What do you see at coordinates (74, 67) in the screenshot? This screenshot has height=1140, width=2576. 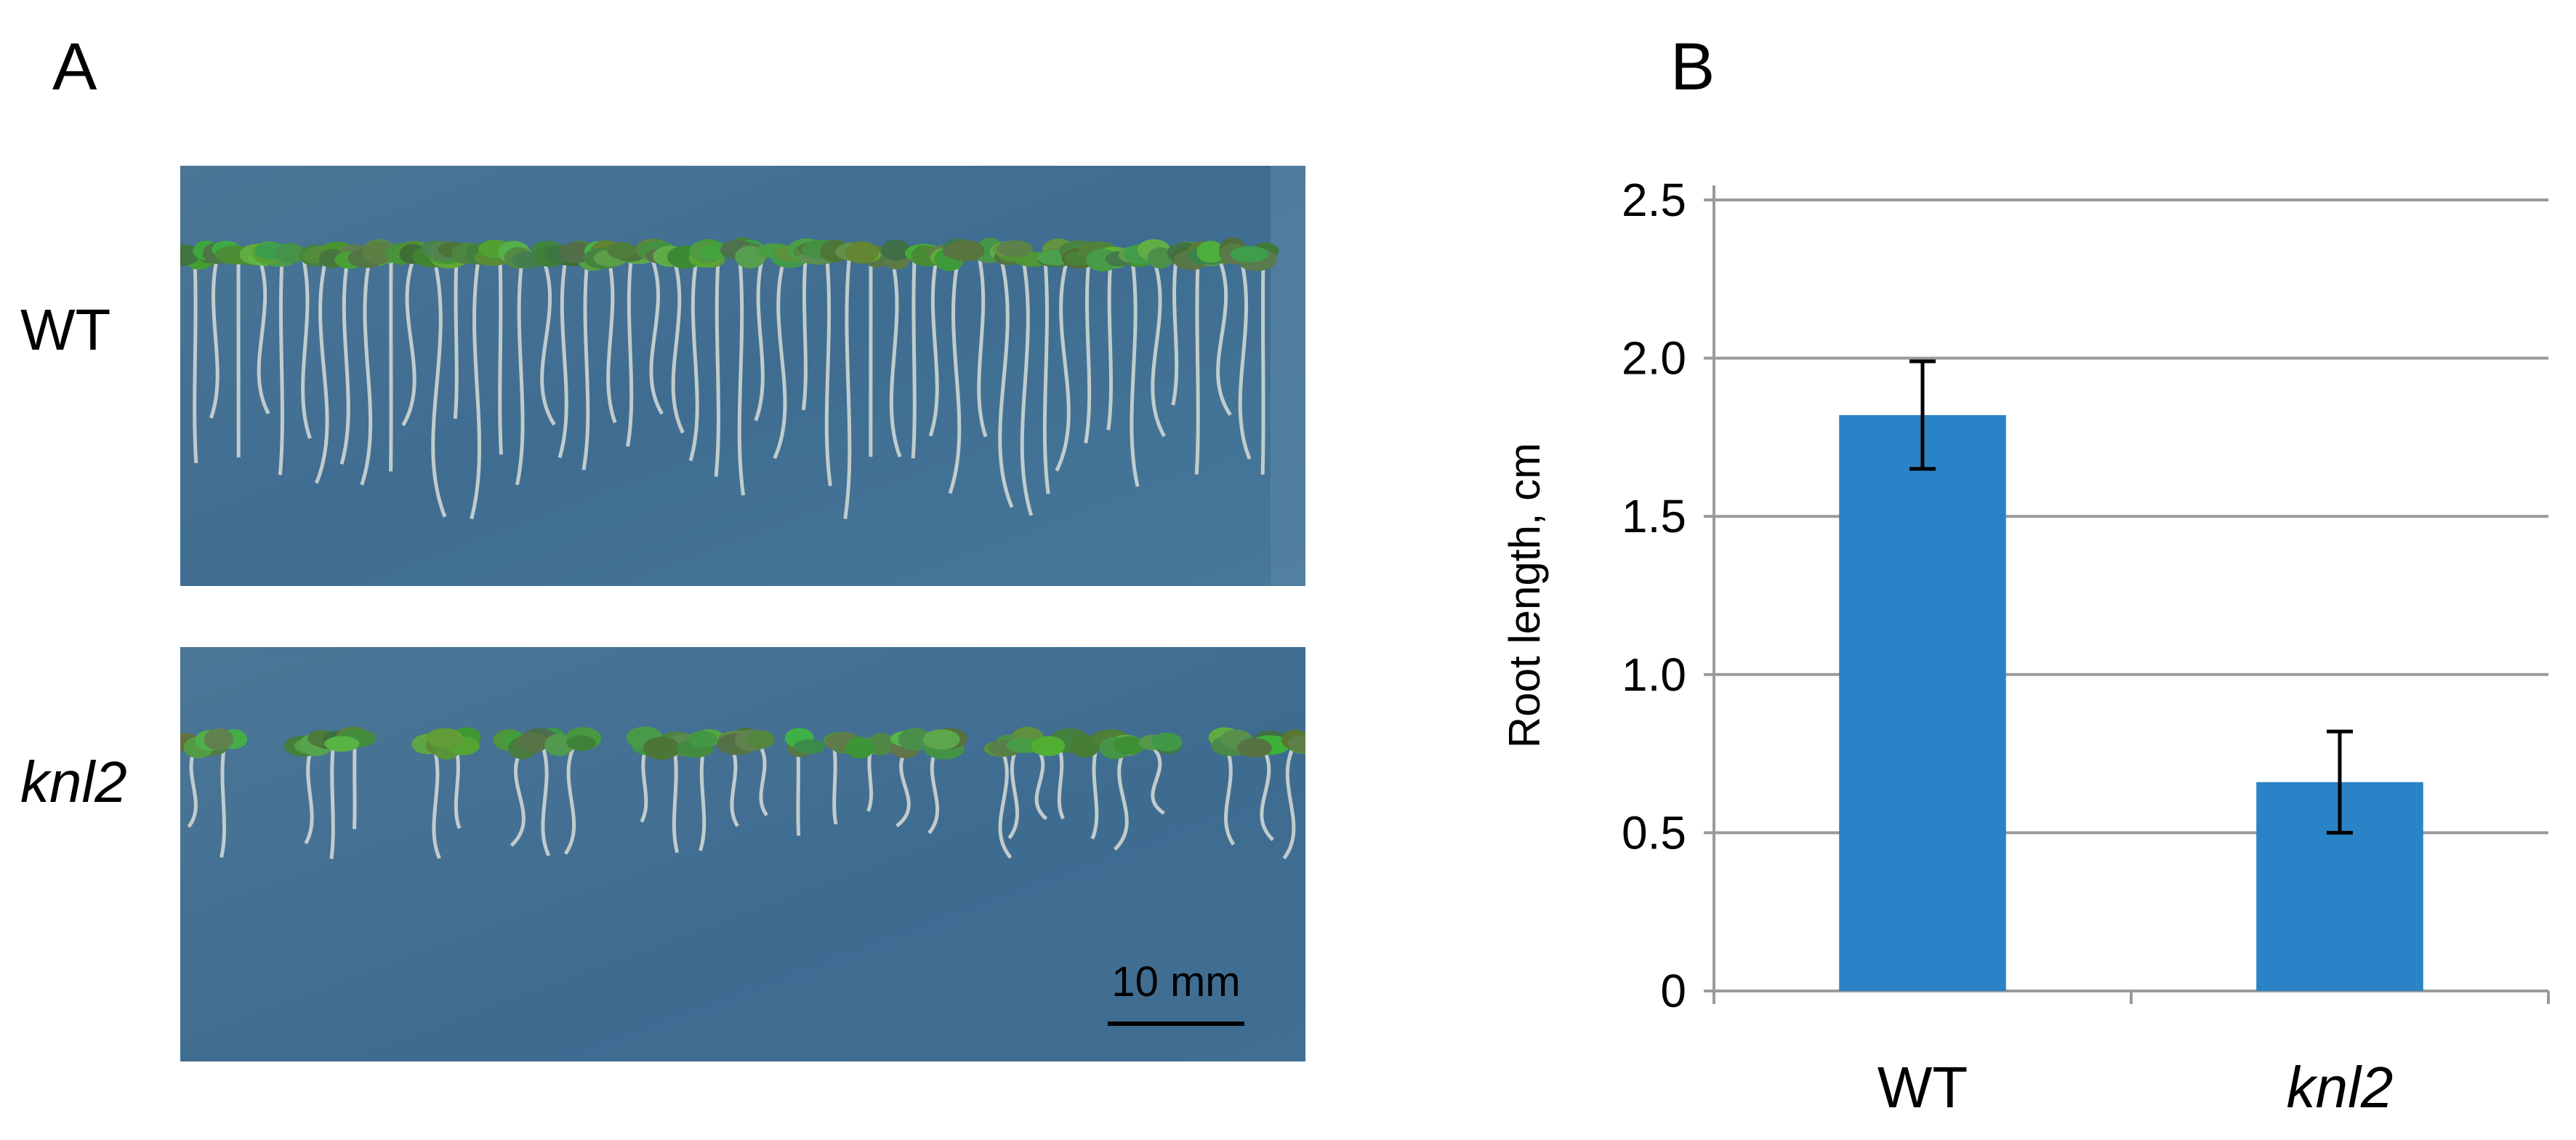 I see `panel-a-letter: A` at bounding box center [74, 67].